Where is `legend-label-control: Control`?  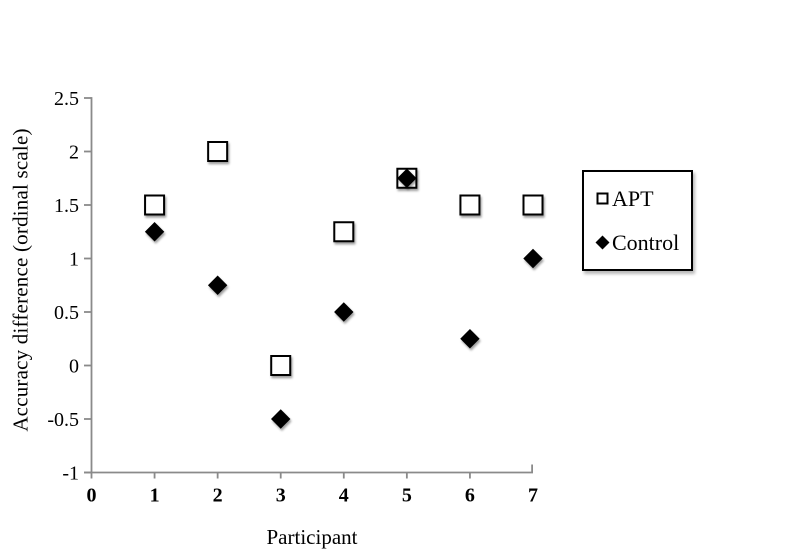 legend-label-control: Control is located at coordinates (646, 242).